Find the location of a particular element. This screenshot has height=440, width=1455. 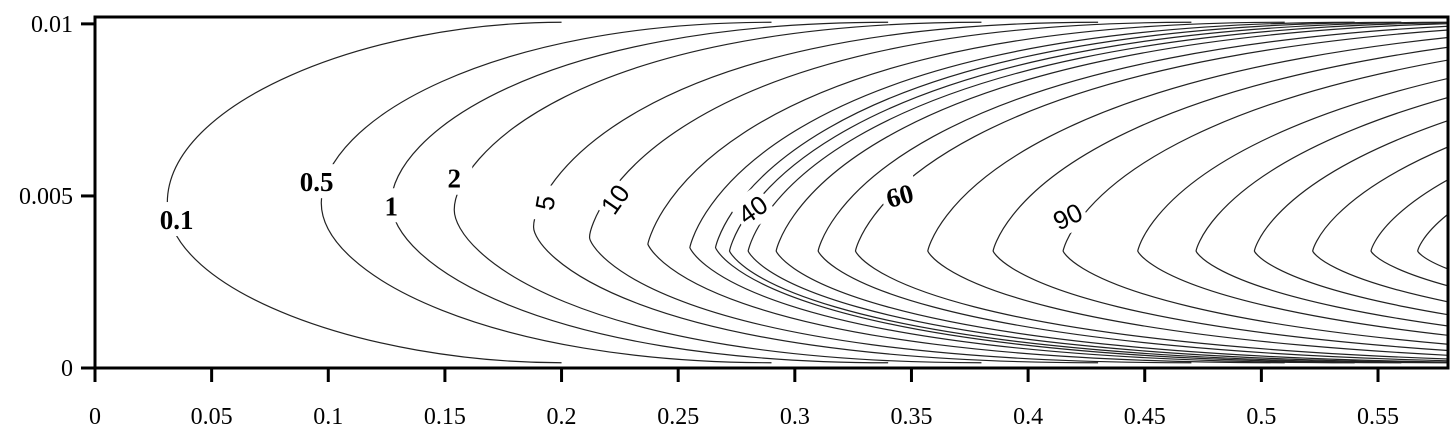

contour-label: 1 is located at coordinates (392, 206).